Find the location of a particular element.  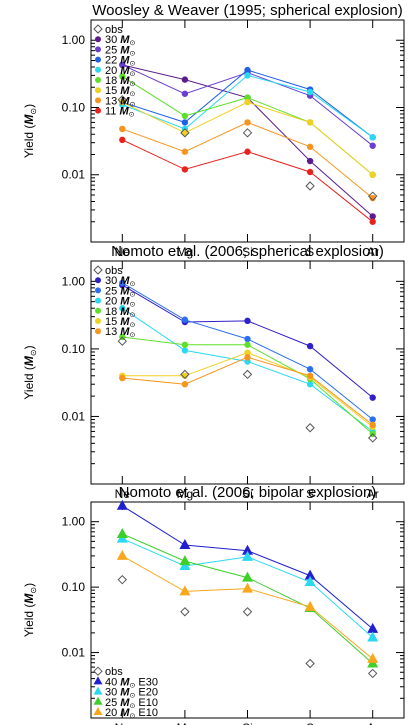

chart-title: Nomoto et al. (2006; bipolar explosion) is located at coordinates (248, 492).